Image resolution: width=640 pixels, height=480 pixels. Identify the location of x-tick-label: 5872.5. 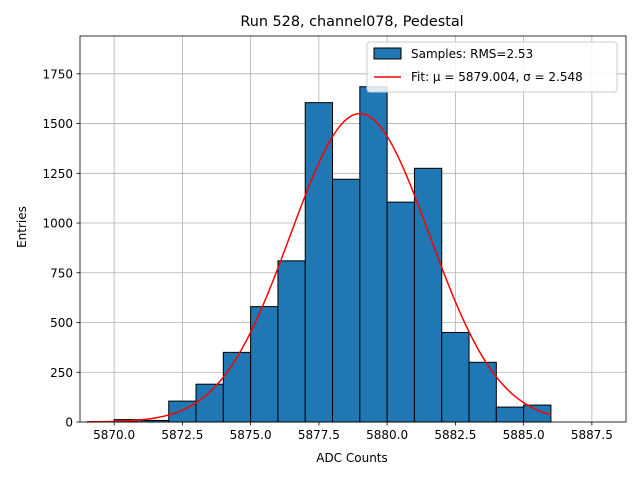
(182, 435).